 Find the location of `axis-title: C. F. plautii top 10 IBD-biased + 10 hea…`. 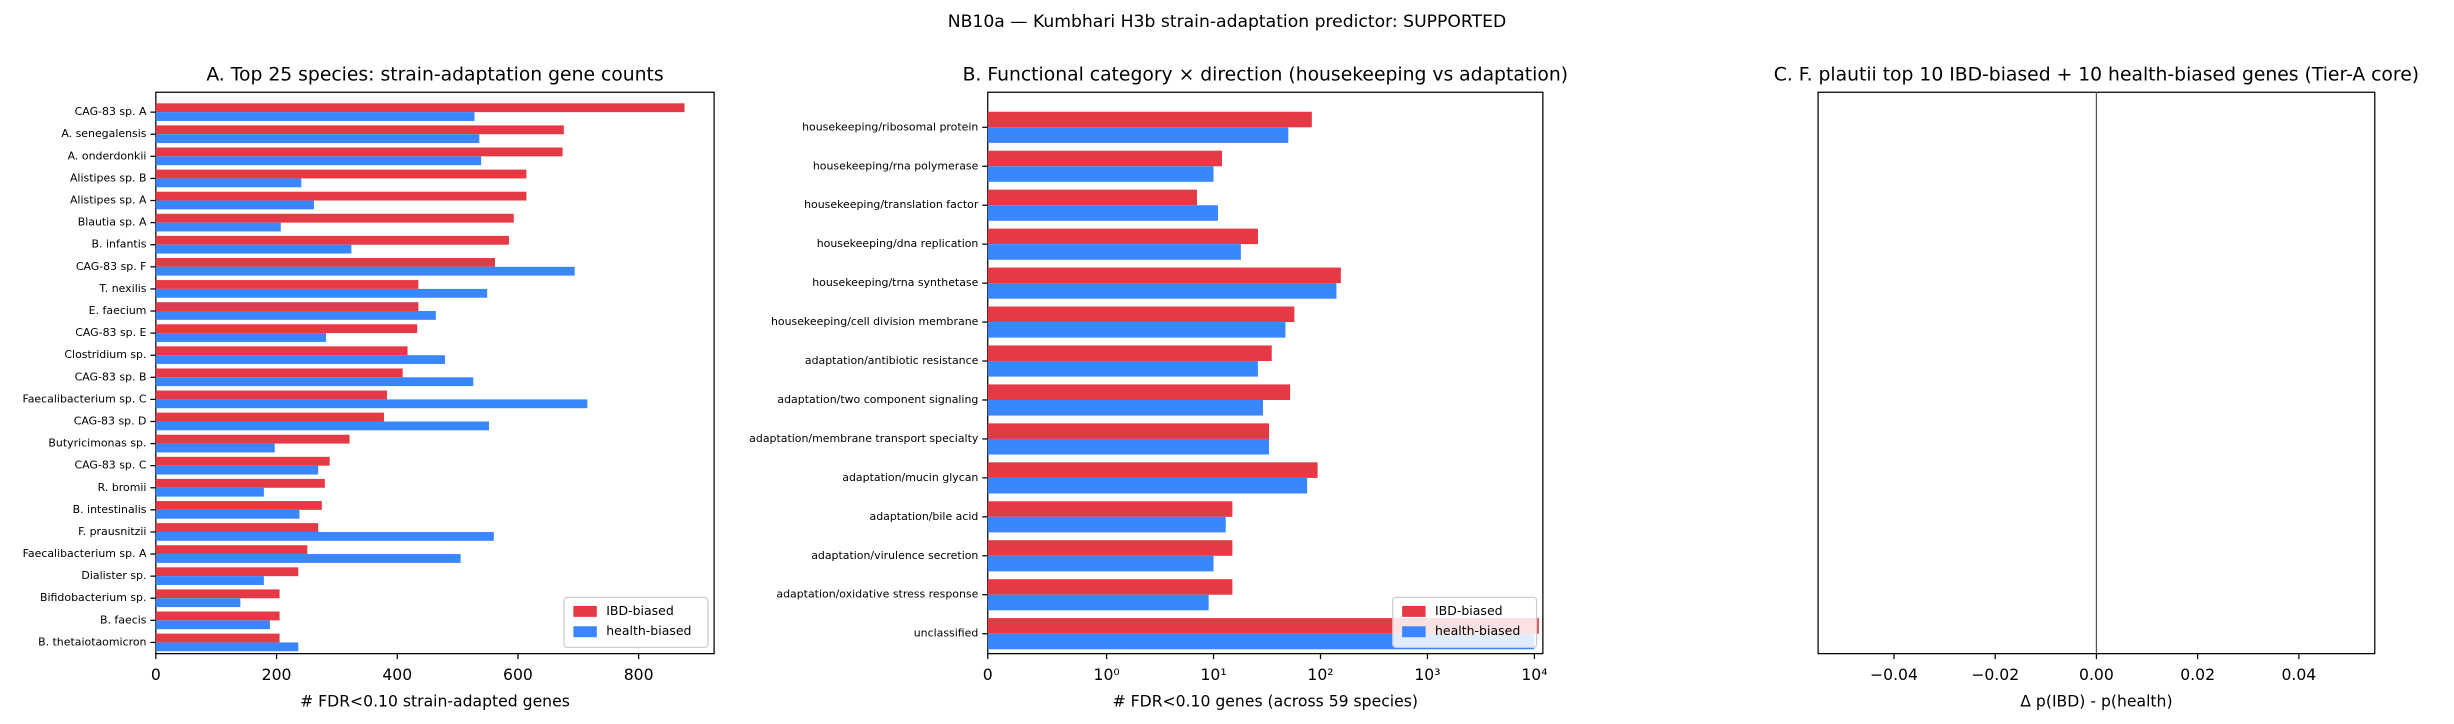

axis-title: C. F. plautii top 10 IBD-biased + 10 hea… is located at coordinates (2096, 75).